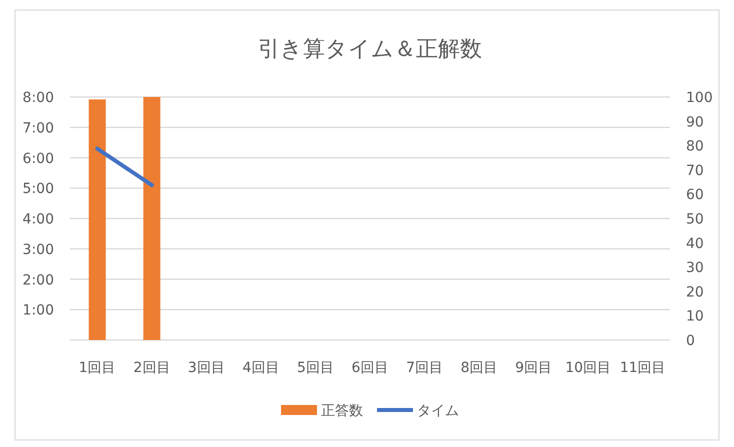 This screenshot has width=734, height=447. Describe the element at coordinates (315, 368) in the screenshot. I see `x-tick-label: 5回目` at that location.